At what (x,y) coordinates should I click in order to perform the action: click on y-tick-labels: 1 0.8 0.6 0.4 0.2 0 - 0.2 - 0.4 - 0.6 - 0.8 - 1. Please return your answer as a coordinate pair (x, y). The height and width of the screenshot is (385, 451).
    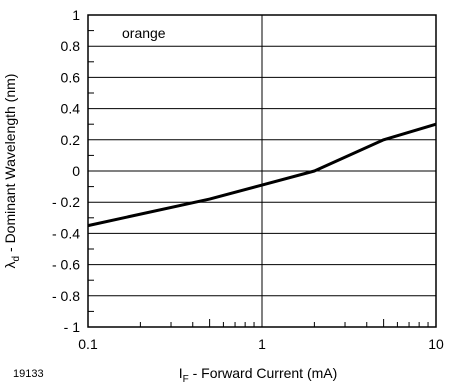
    Looking at the image, I should click on (66, 171).